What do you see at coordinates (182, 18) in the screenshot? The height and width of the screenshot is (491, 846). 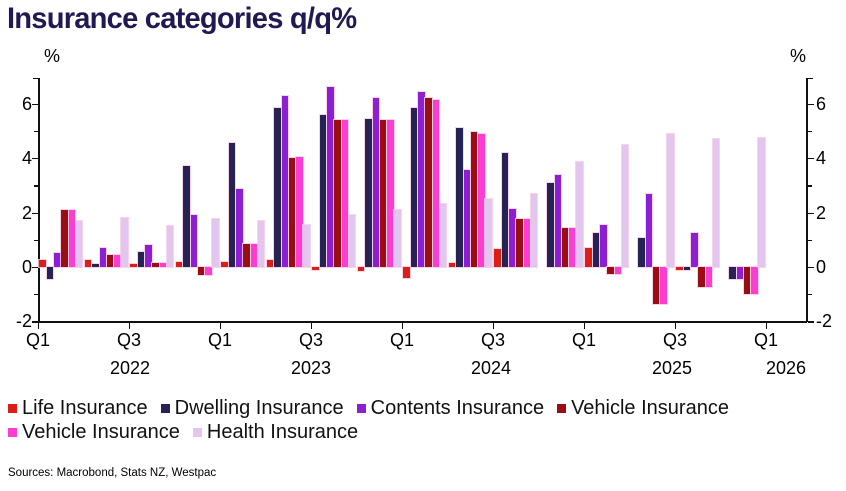 I see `chart-title: Insurance categories q/q%` at bounding box center [182, 18].